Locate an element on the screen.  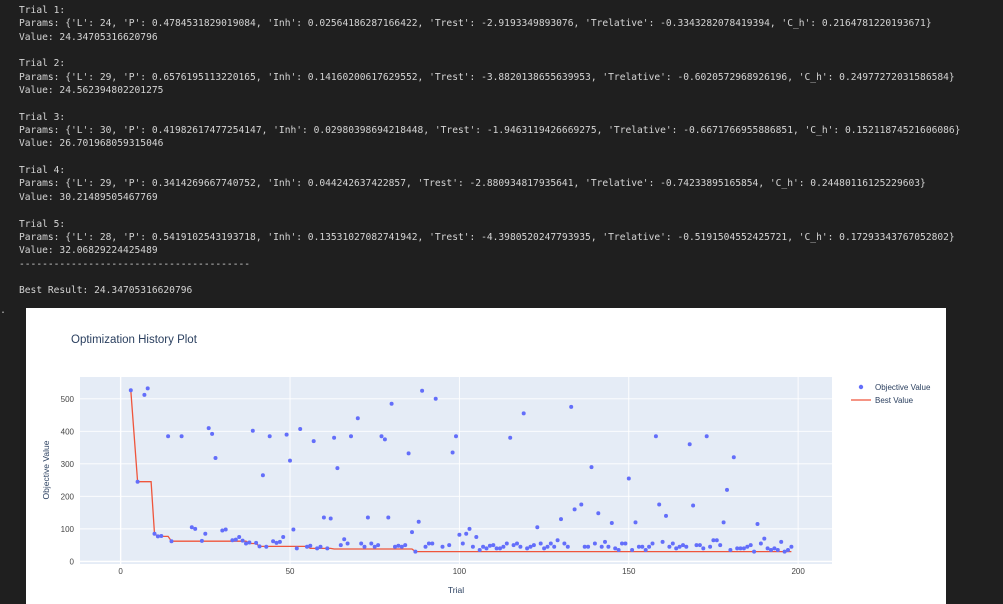
console-line is located at coordinates (504, 277).